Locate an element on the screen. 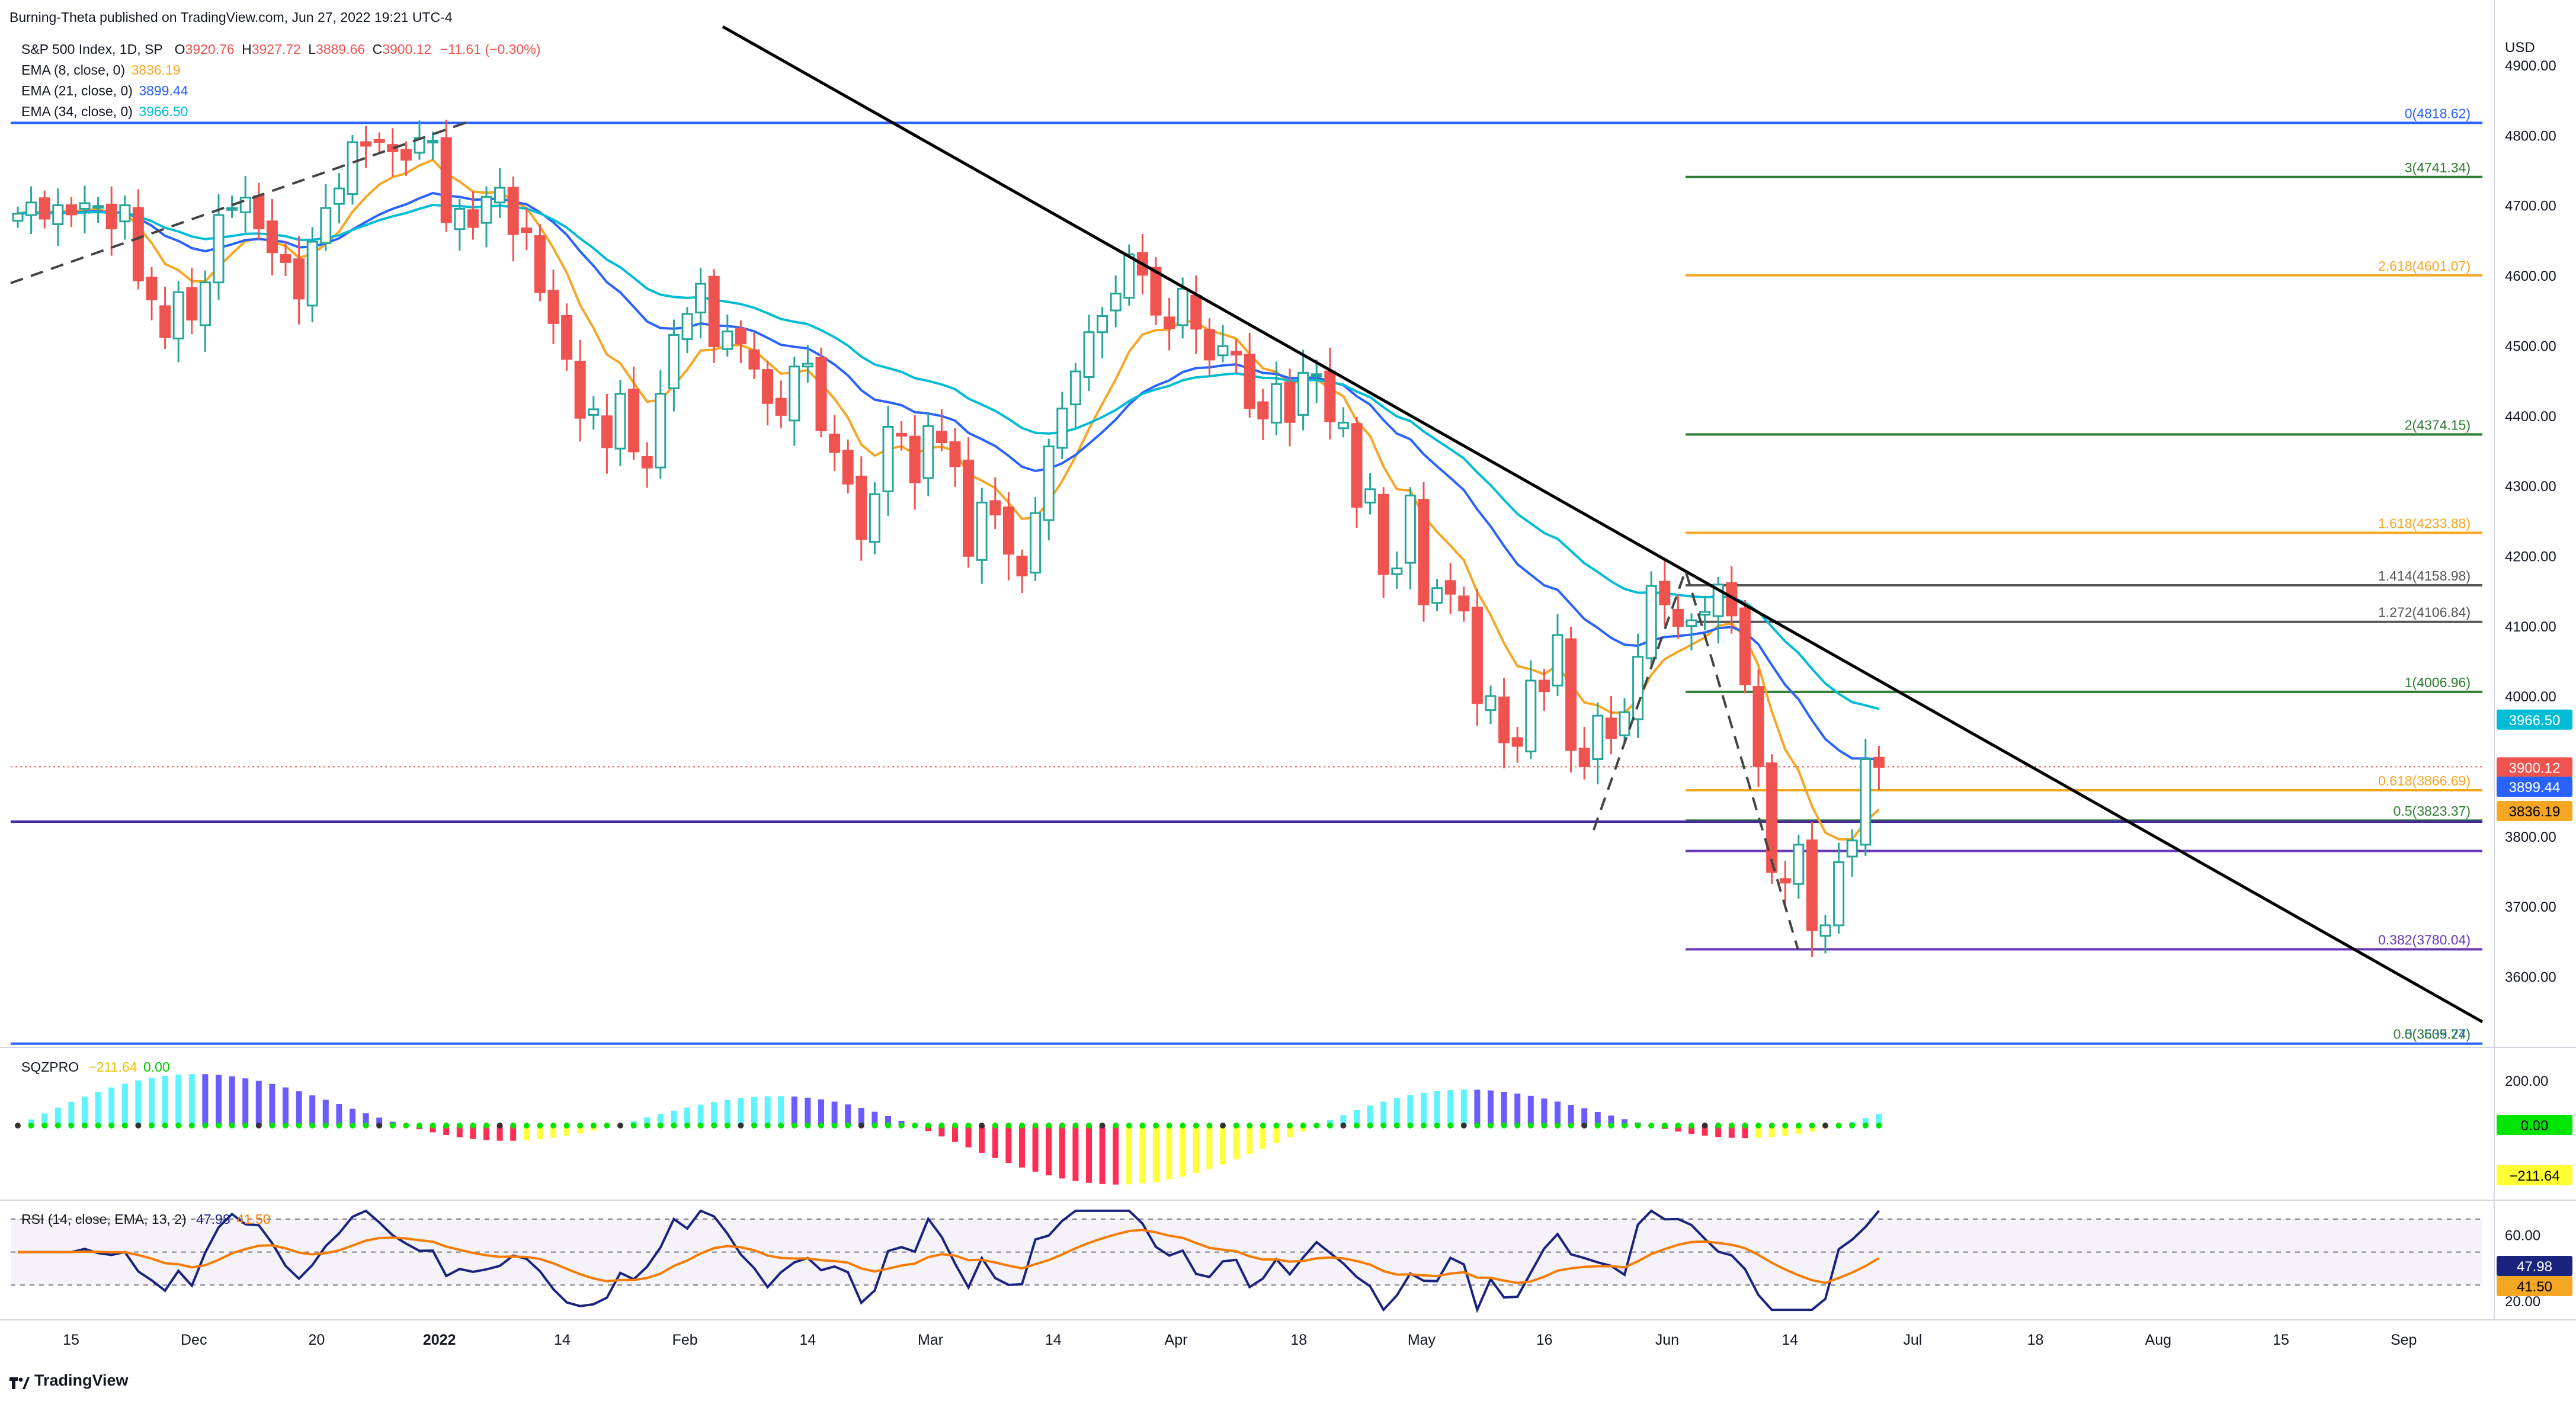  fib-level-label: 1.272(4106.84) is located at coordinates (2425, 612).